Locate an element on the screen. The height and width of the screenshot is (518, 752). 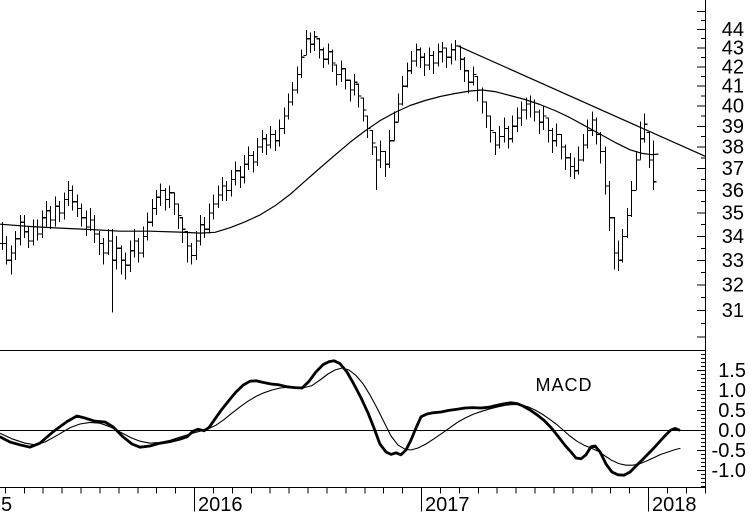
price-axis-label: 35 is located at coordinates (733, 214).